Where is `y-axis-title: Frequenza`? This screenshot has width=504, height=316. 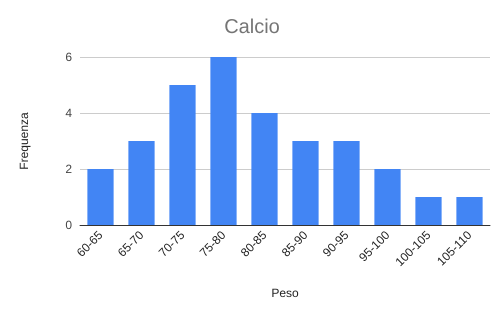 y-axis-title: Frequenza is located at coordinates (24, 141).